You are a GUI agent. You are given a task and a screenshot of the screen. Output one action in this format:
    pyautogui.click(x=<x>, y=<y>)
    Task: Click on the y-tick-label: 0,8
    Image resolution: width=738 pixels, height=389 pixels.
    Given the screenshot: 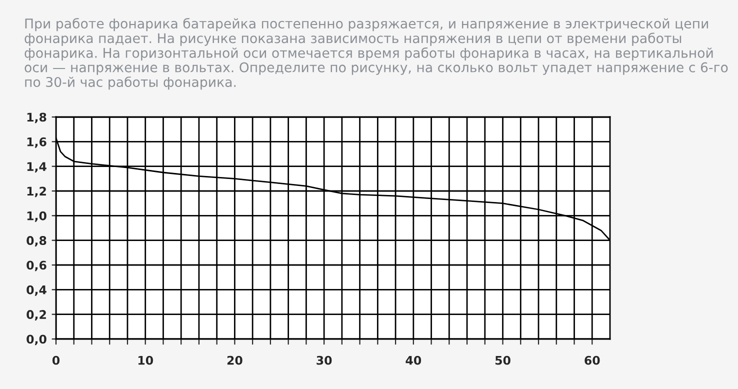 What is the action you would take?
    pyautogui.click(x=36, y=241)
    